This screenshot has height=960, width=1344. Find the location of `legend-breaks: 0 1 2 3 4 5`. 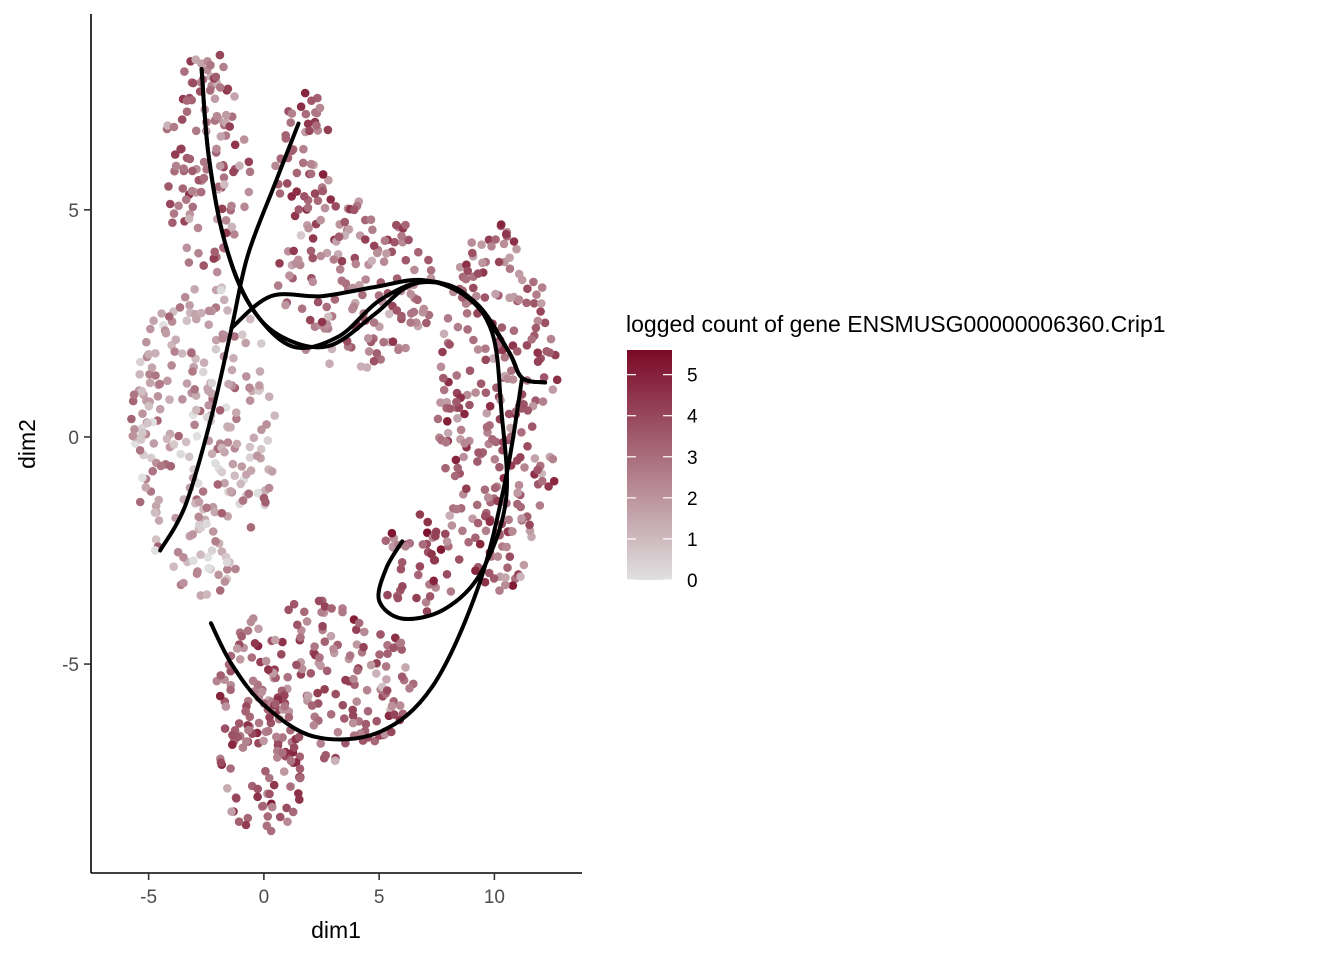

legend-breaks: 0 1 2 3 4 5 is located at coordinates (662, 479).